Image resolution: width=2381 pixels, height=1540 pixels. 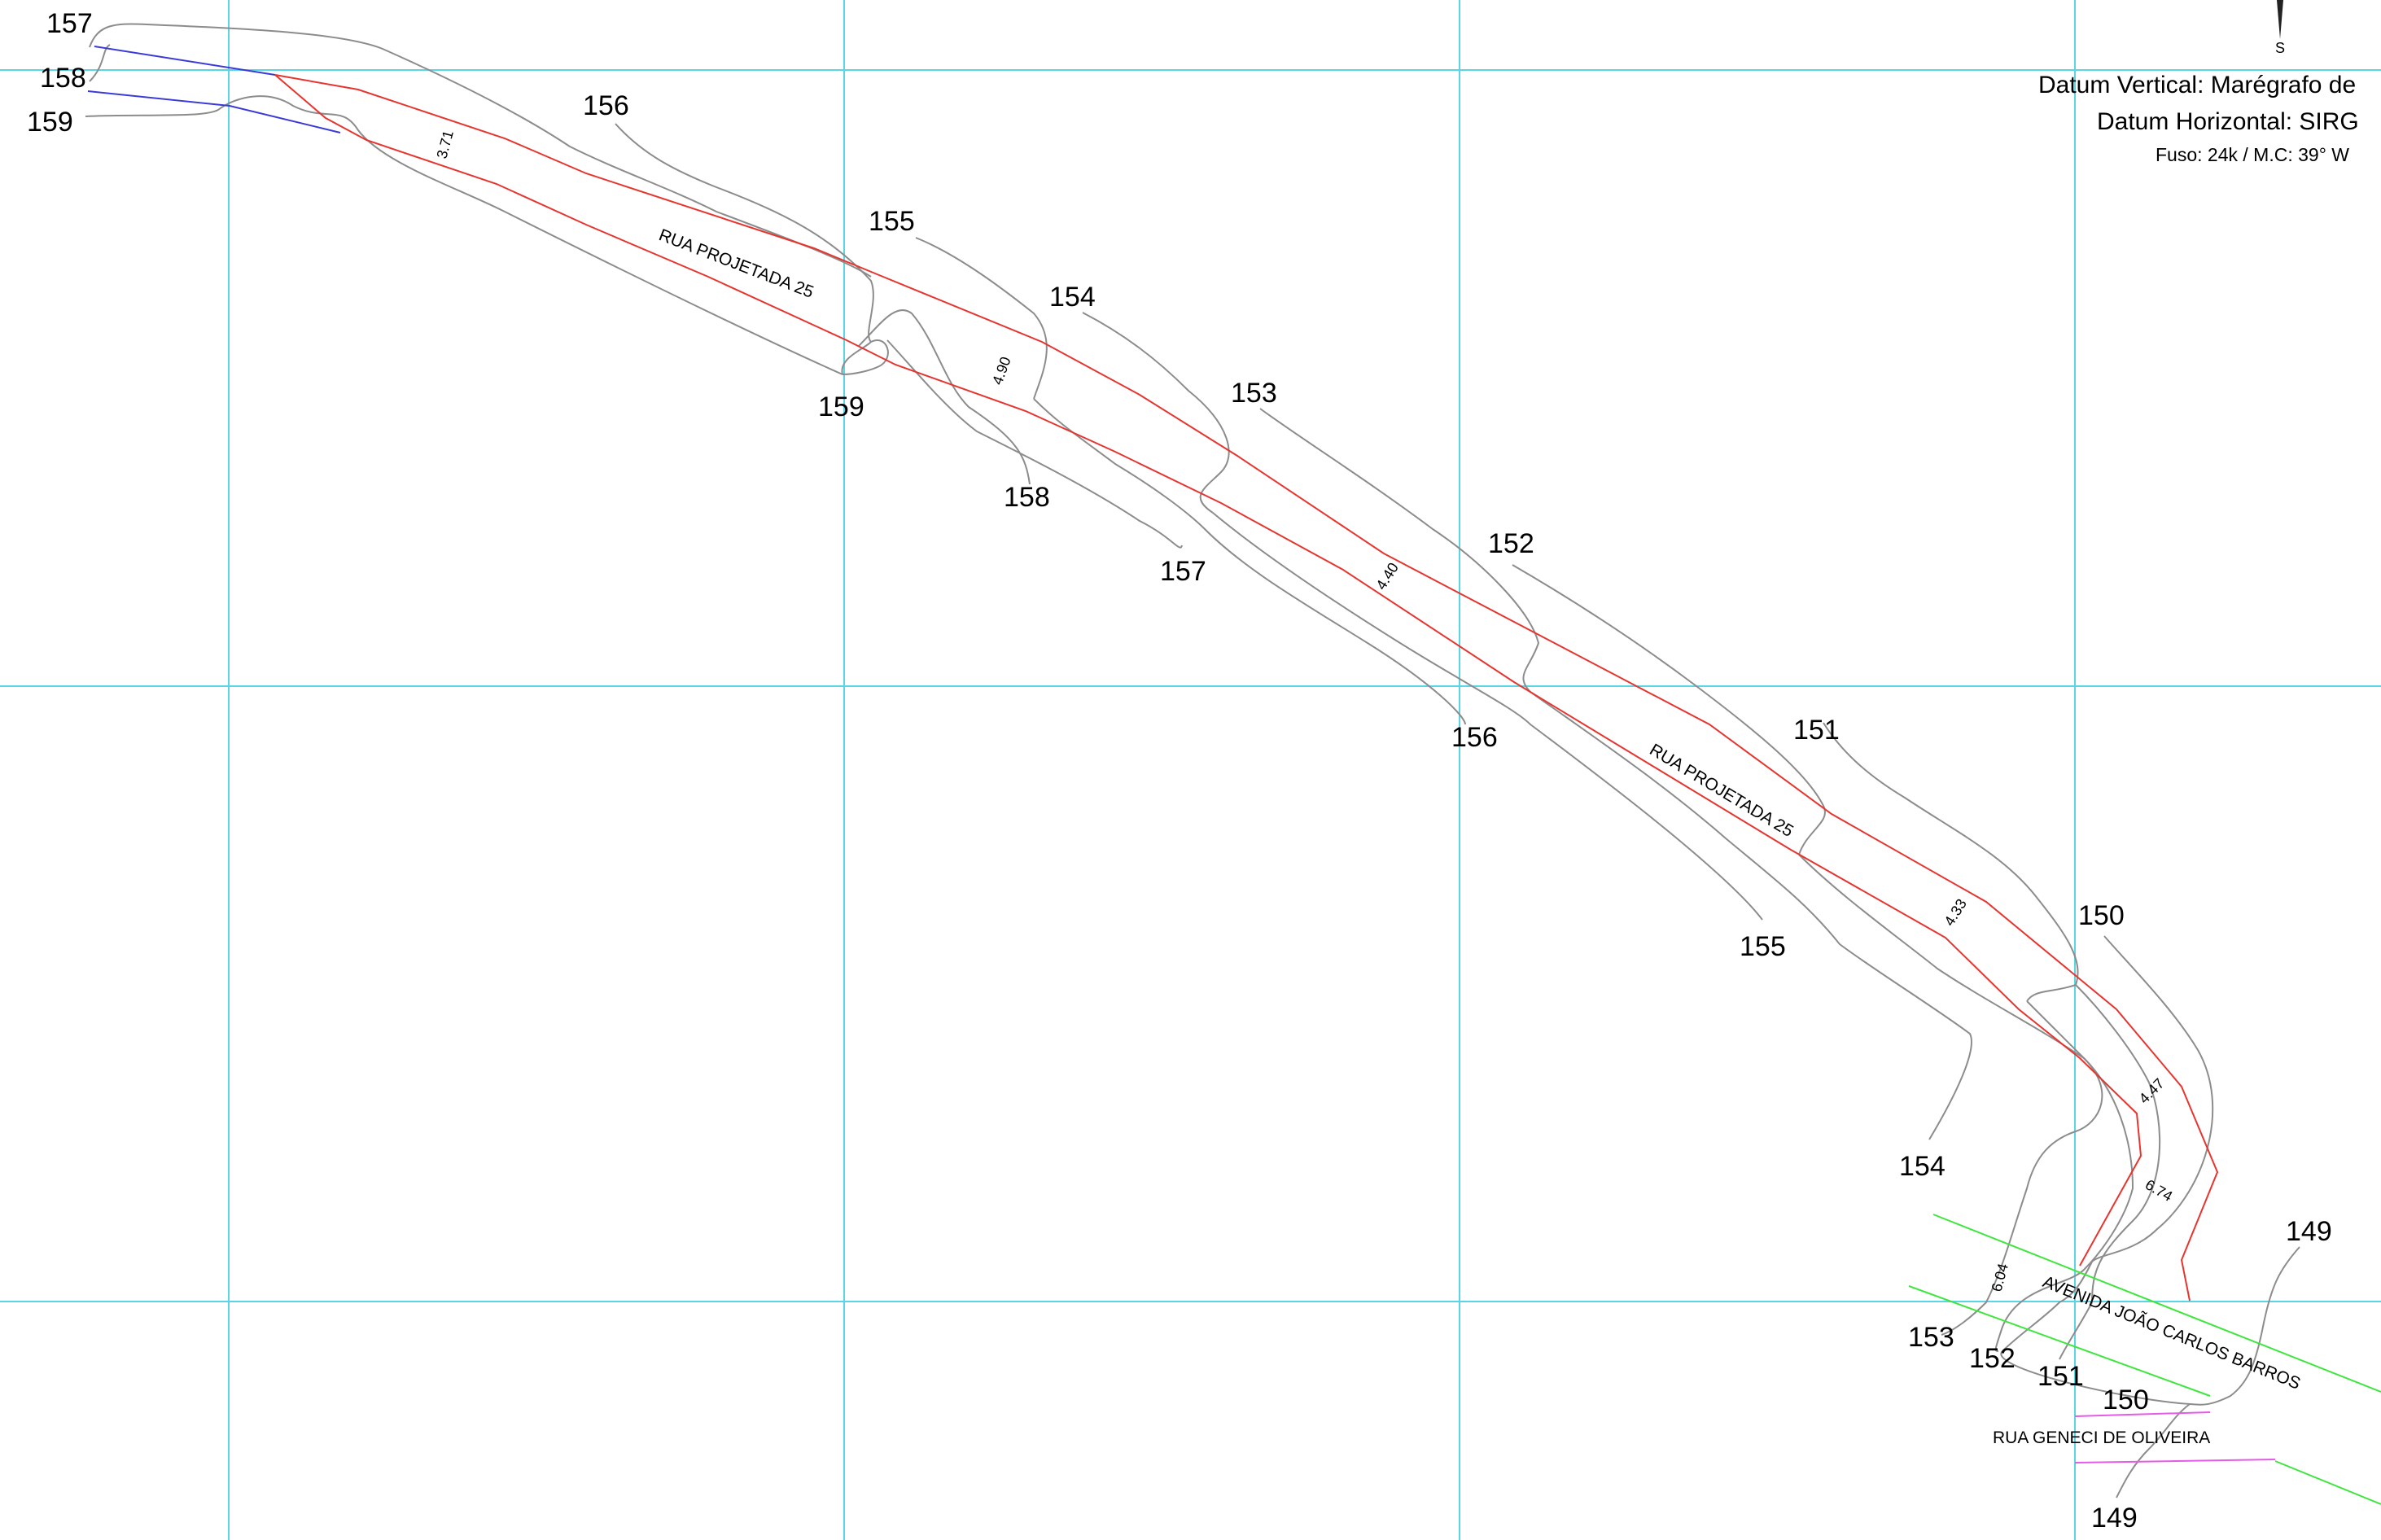 What do you see at coordinates (2153, 1450) in the screenshot?
I see `contour-149-south` at bounding box center [2153, 1450].